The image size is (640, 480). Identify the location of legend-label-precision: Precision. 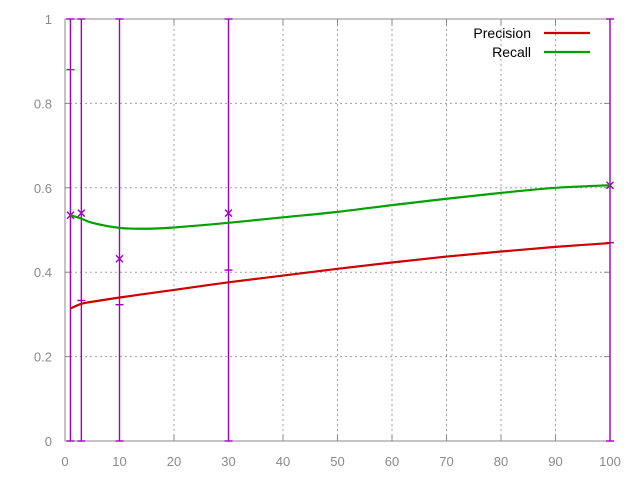
(502, 33).